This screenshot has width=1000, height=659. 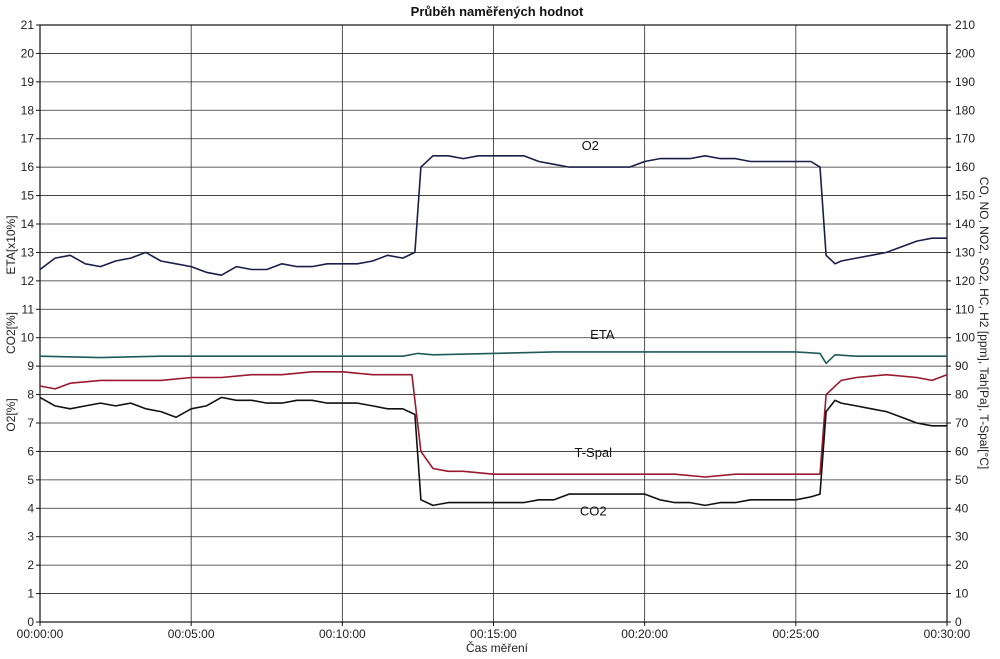 What do you see at coordinates (191, 634) in the screenshot?
I see `x-tick-label: 00:05:00` at bounding box center [191, 634].